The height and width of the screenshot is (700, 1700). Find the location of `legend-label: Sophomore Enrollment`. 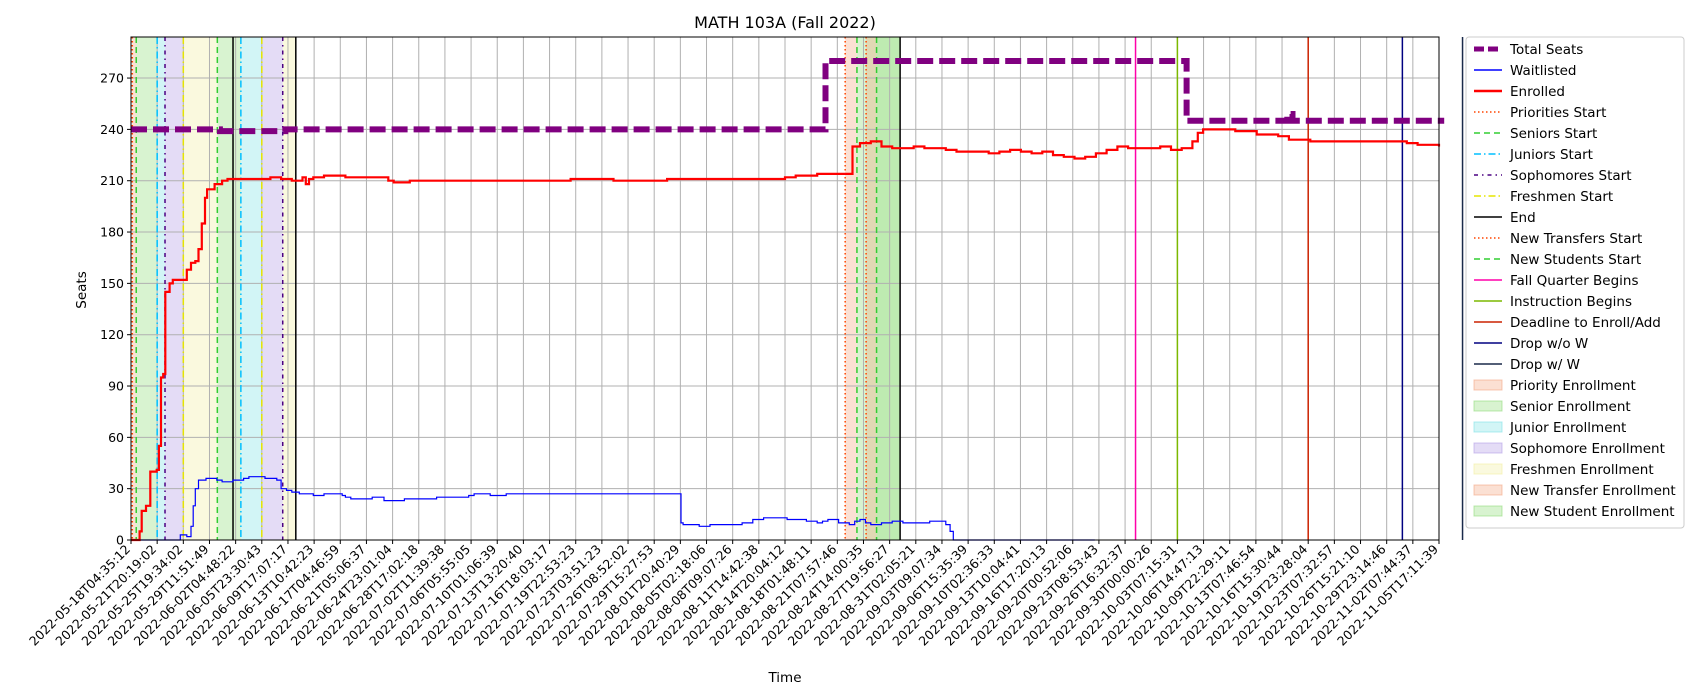

legend-label: Sophomore Enrollment is located at coordinates (1587, 449).